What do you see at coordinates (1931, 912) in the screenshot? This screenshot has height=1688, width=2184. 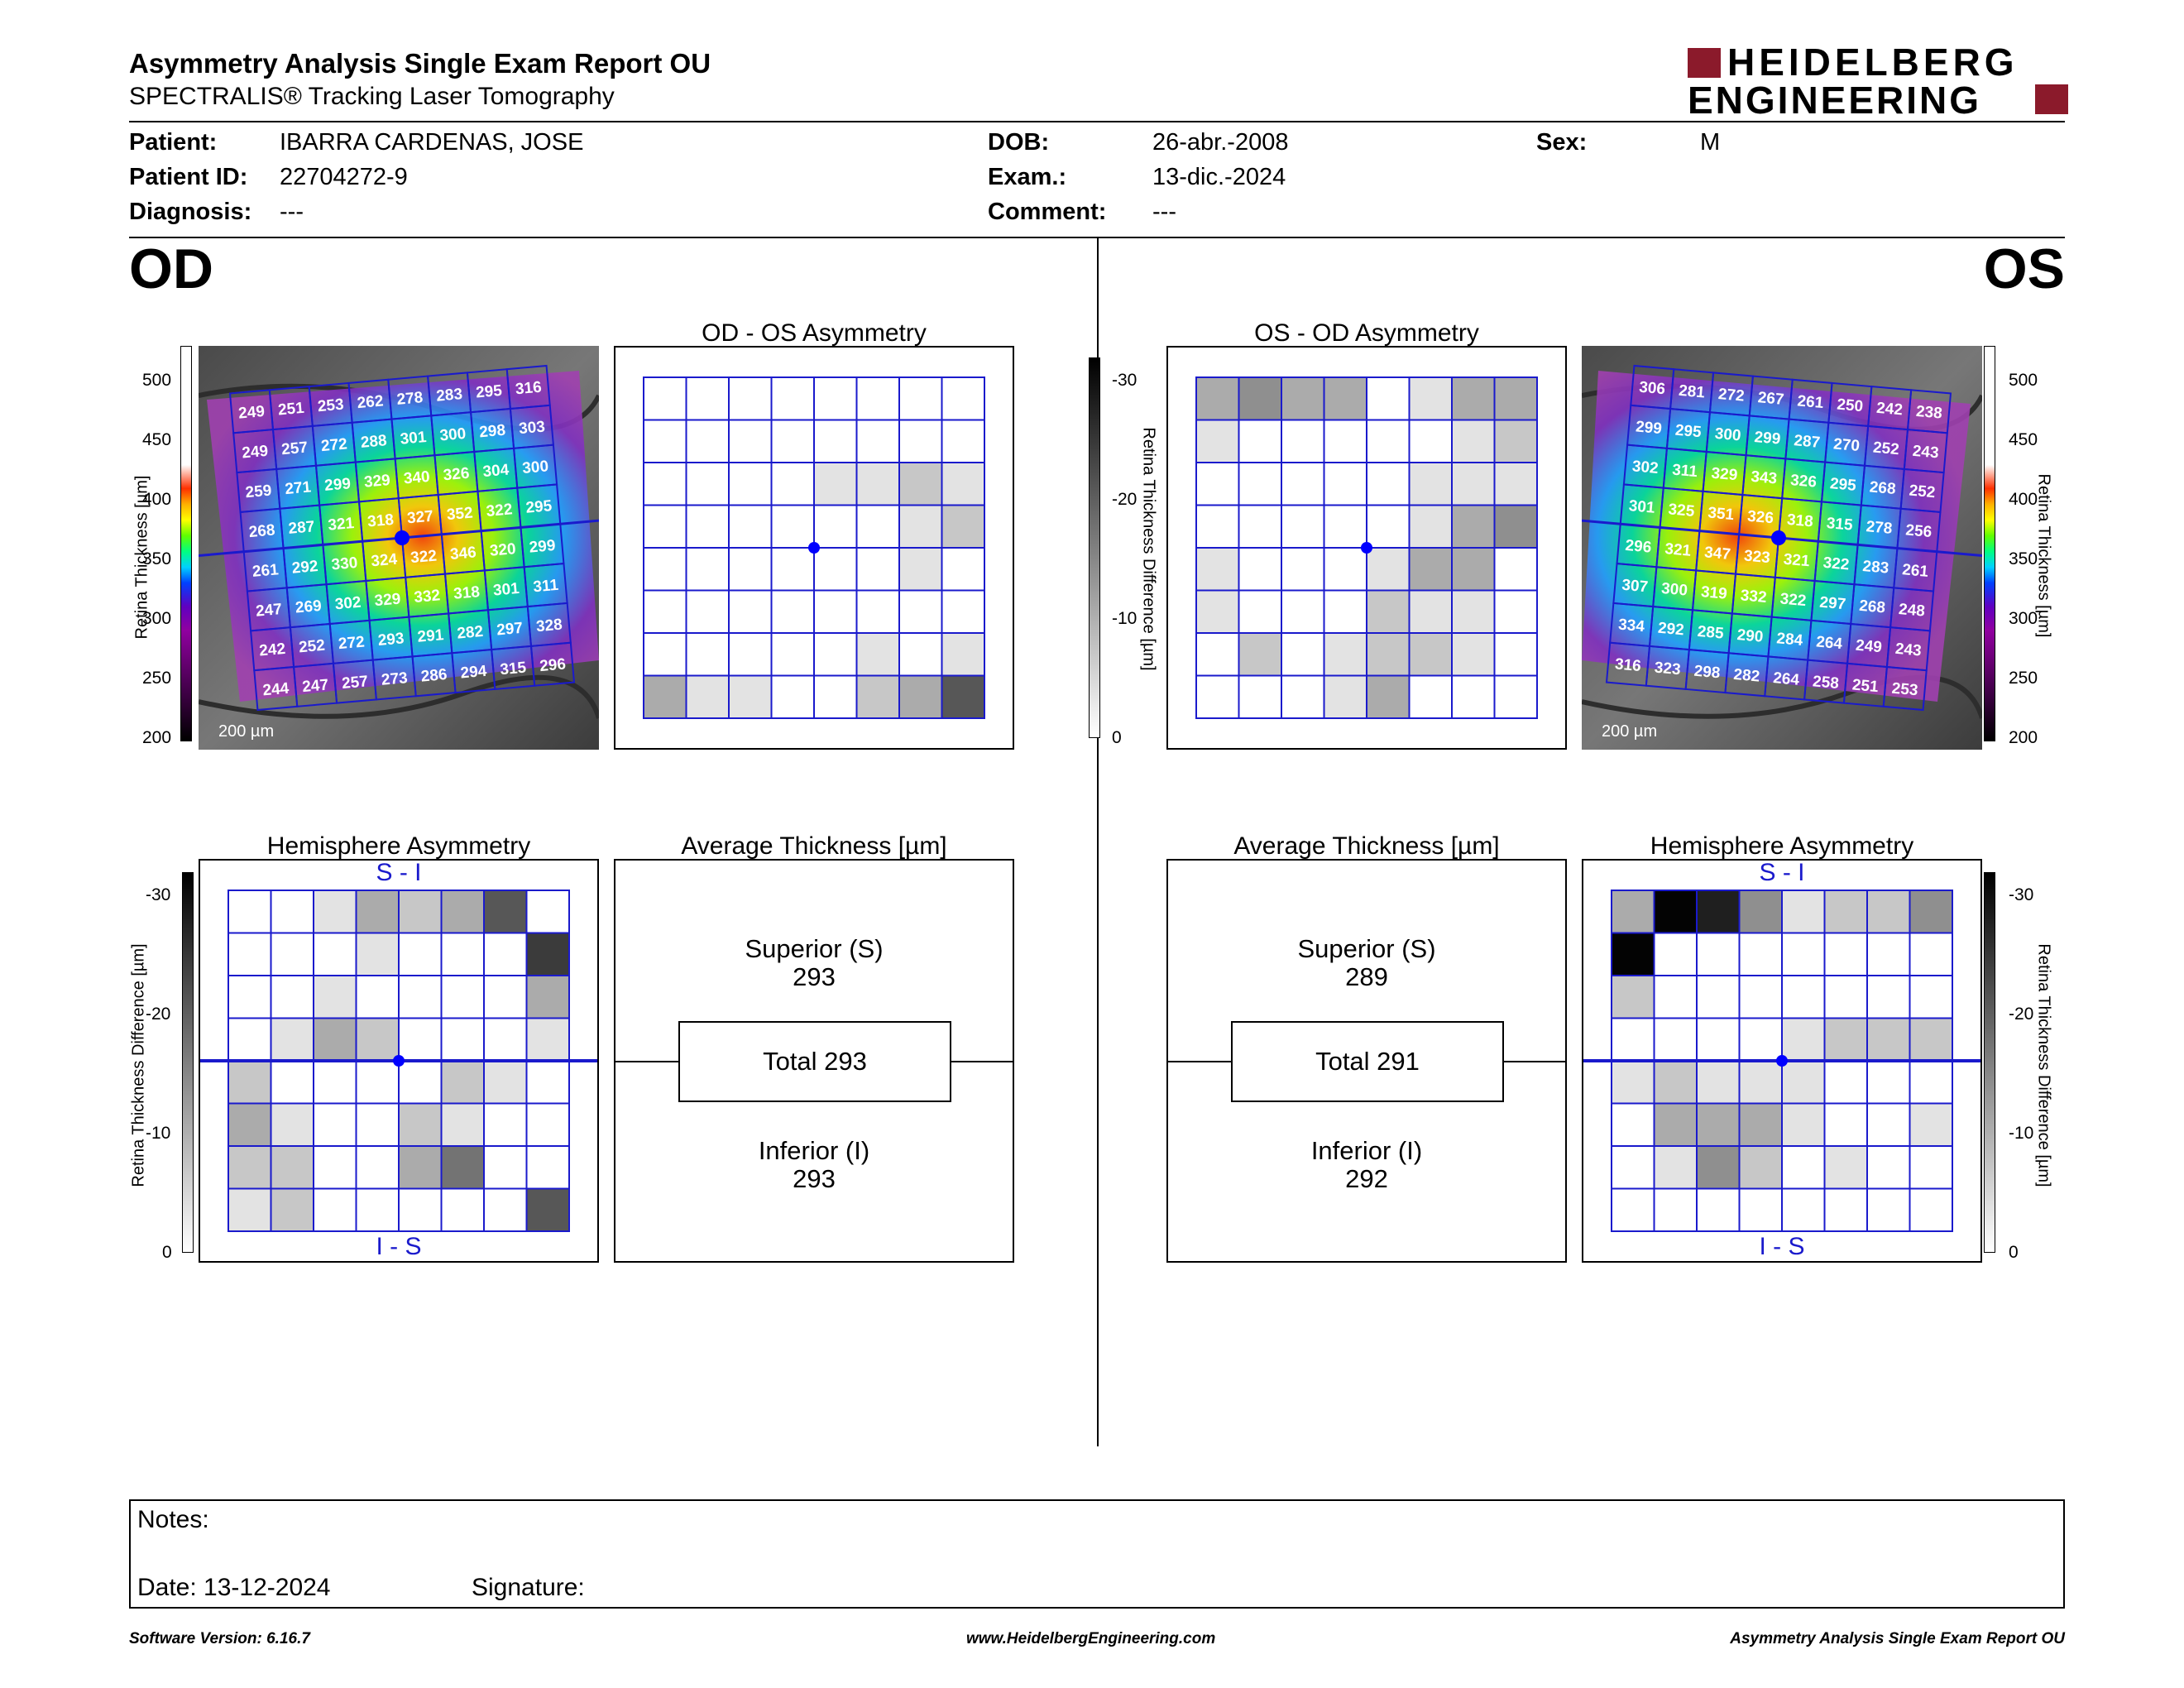 I see `os-hemi-cell-r0-c7` at bounding box center [1931, 912].